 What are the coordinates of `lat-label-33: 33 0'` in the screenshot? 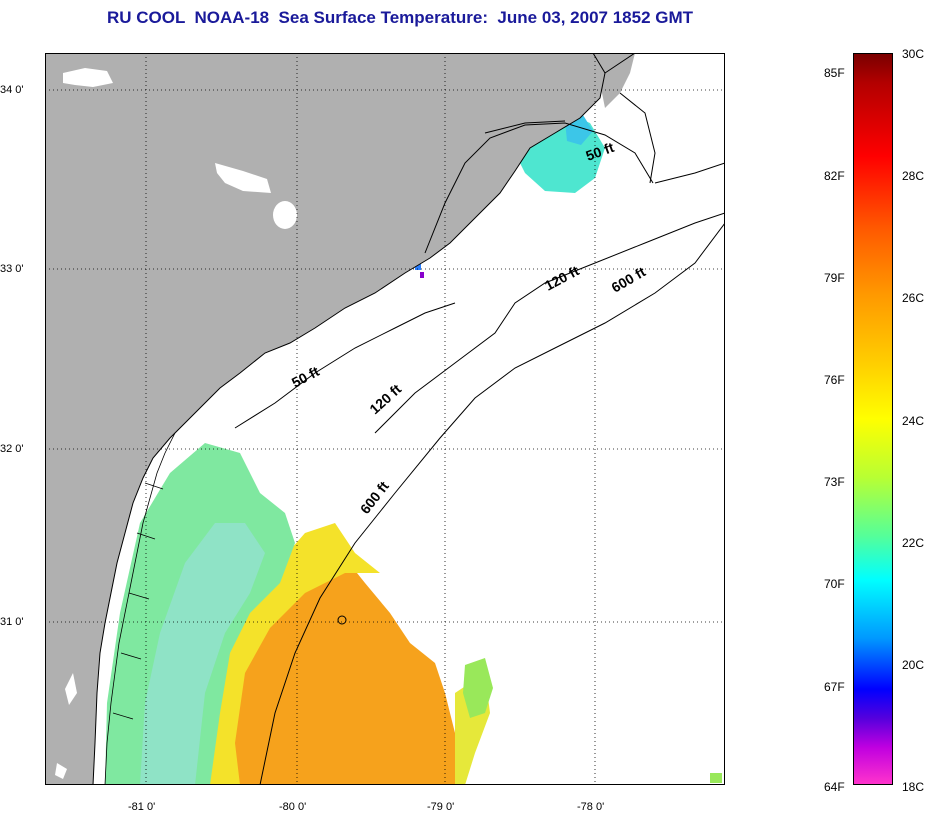 It's located at (12, 269).